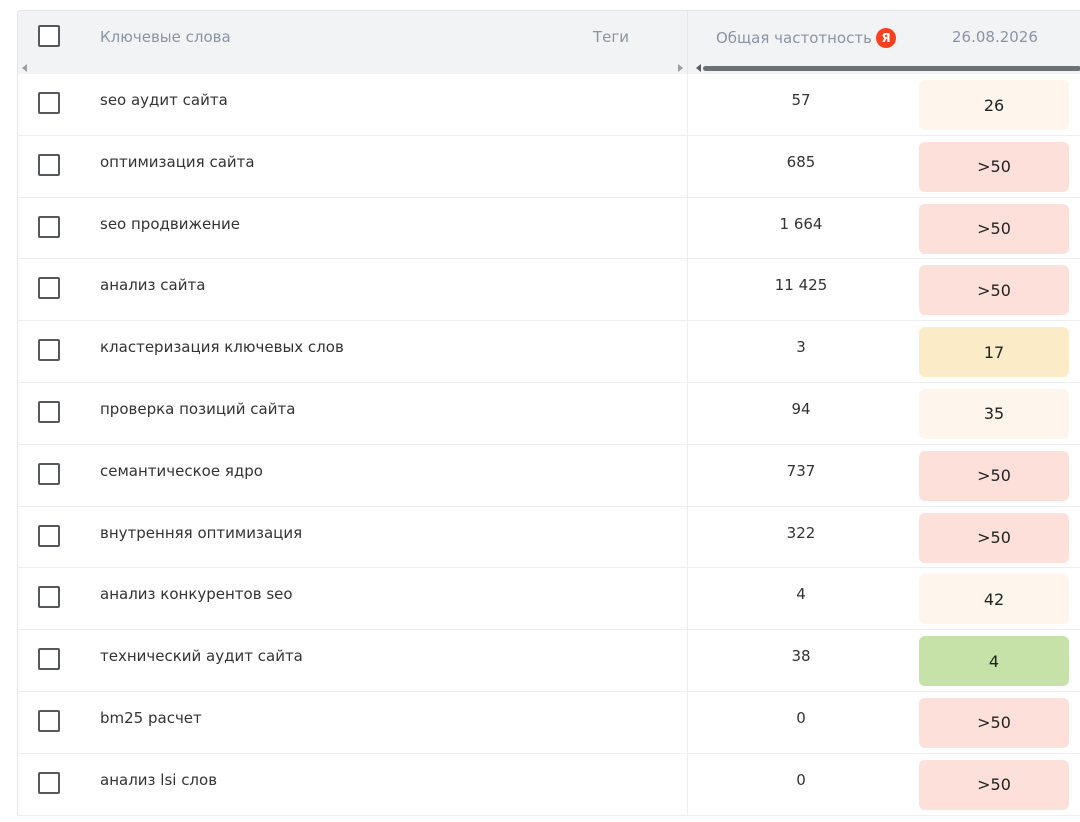 The image size is (1080, 822). I want to click on frequency-value: 11 425, so click(801, 285).